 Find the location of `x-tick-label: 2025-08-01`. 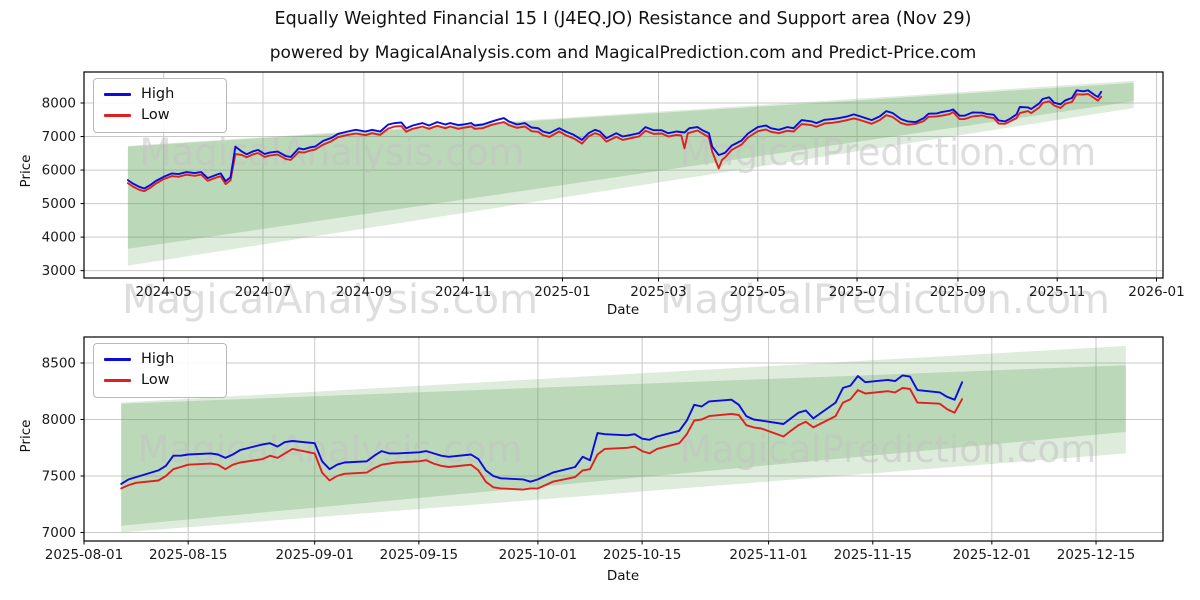

x-tick-label: 2025-08-01 is located at coordinates (84, 555).